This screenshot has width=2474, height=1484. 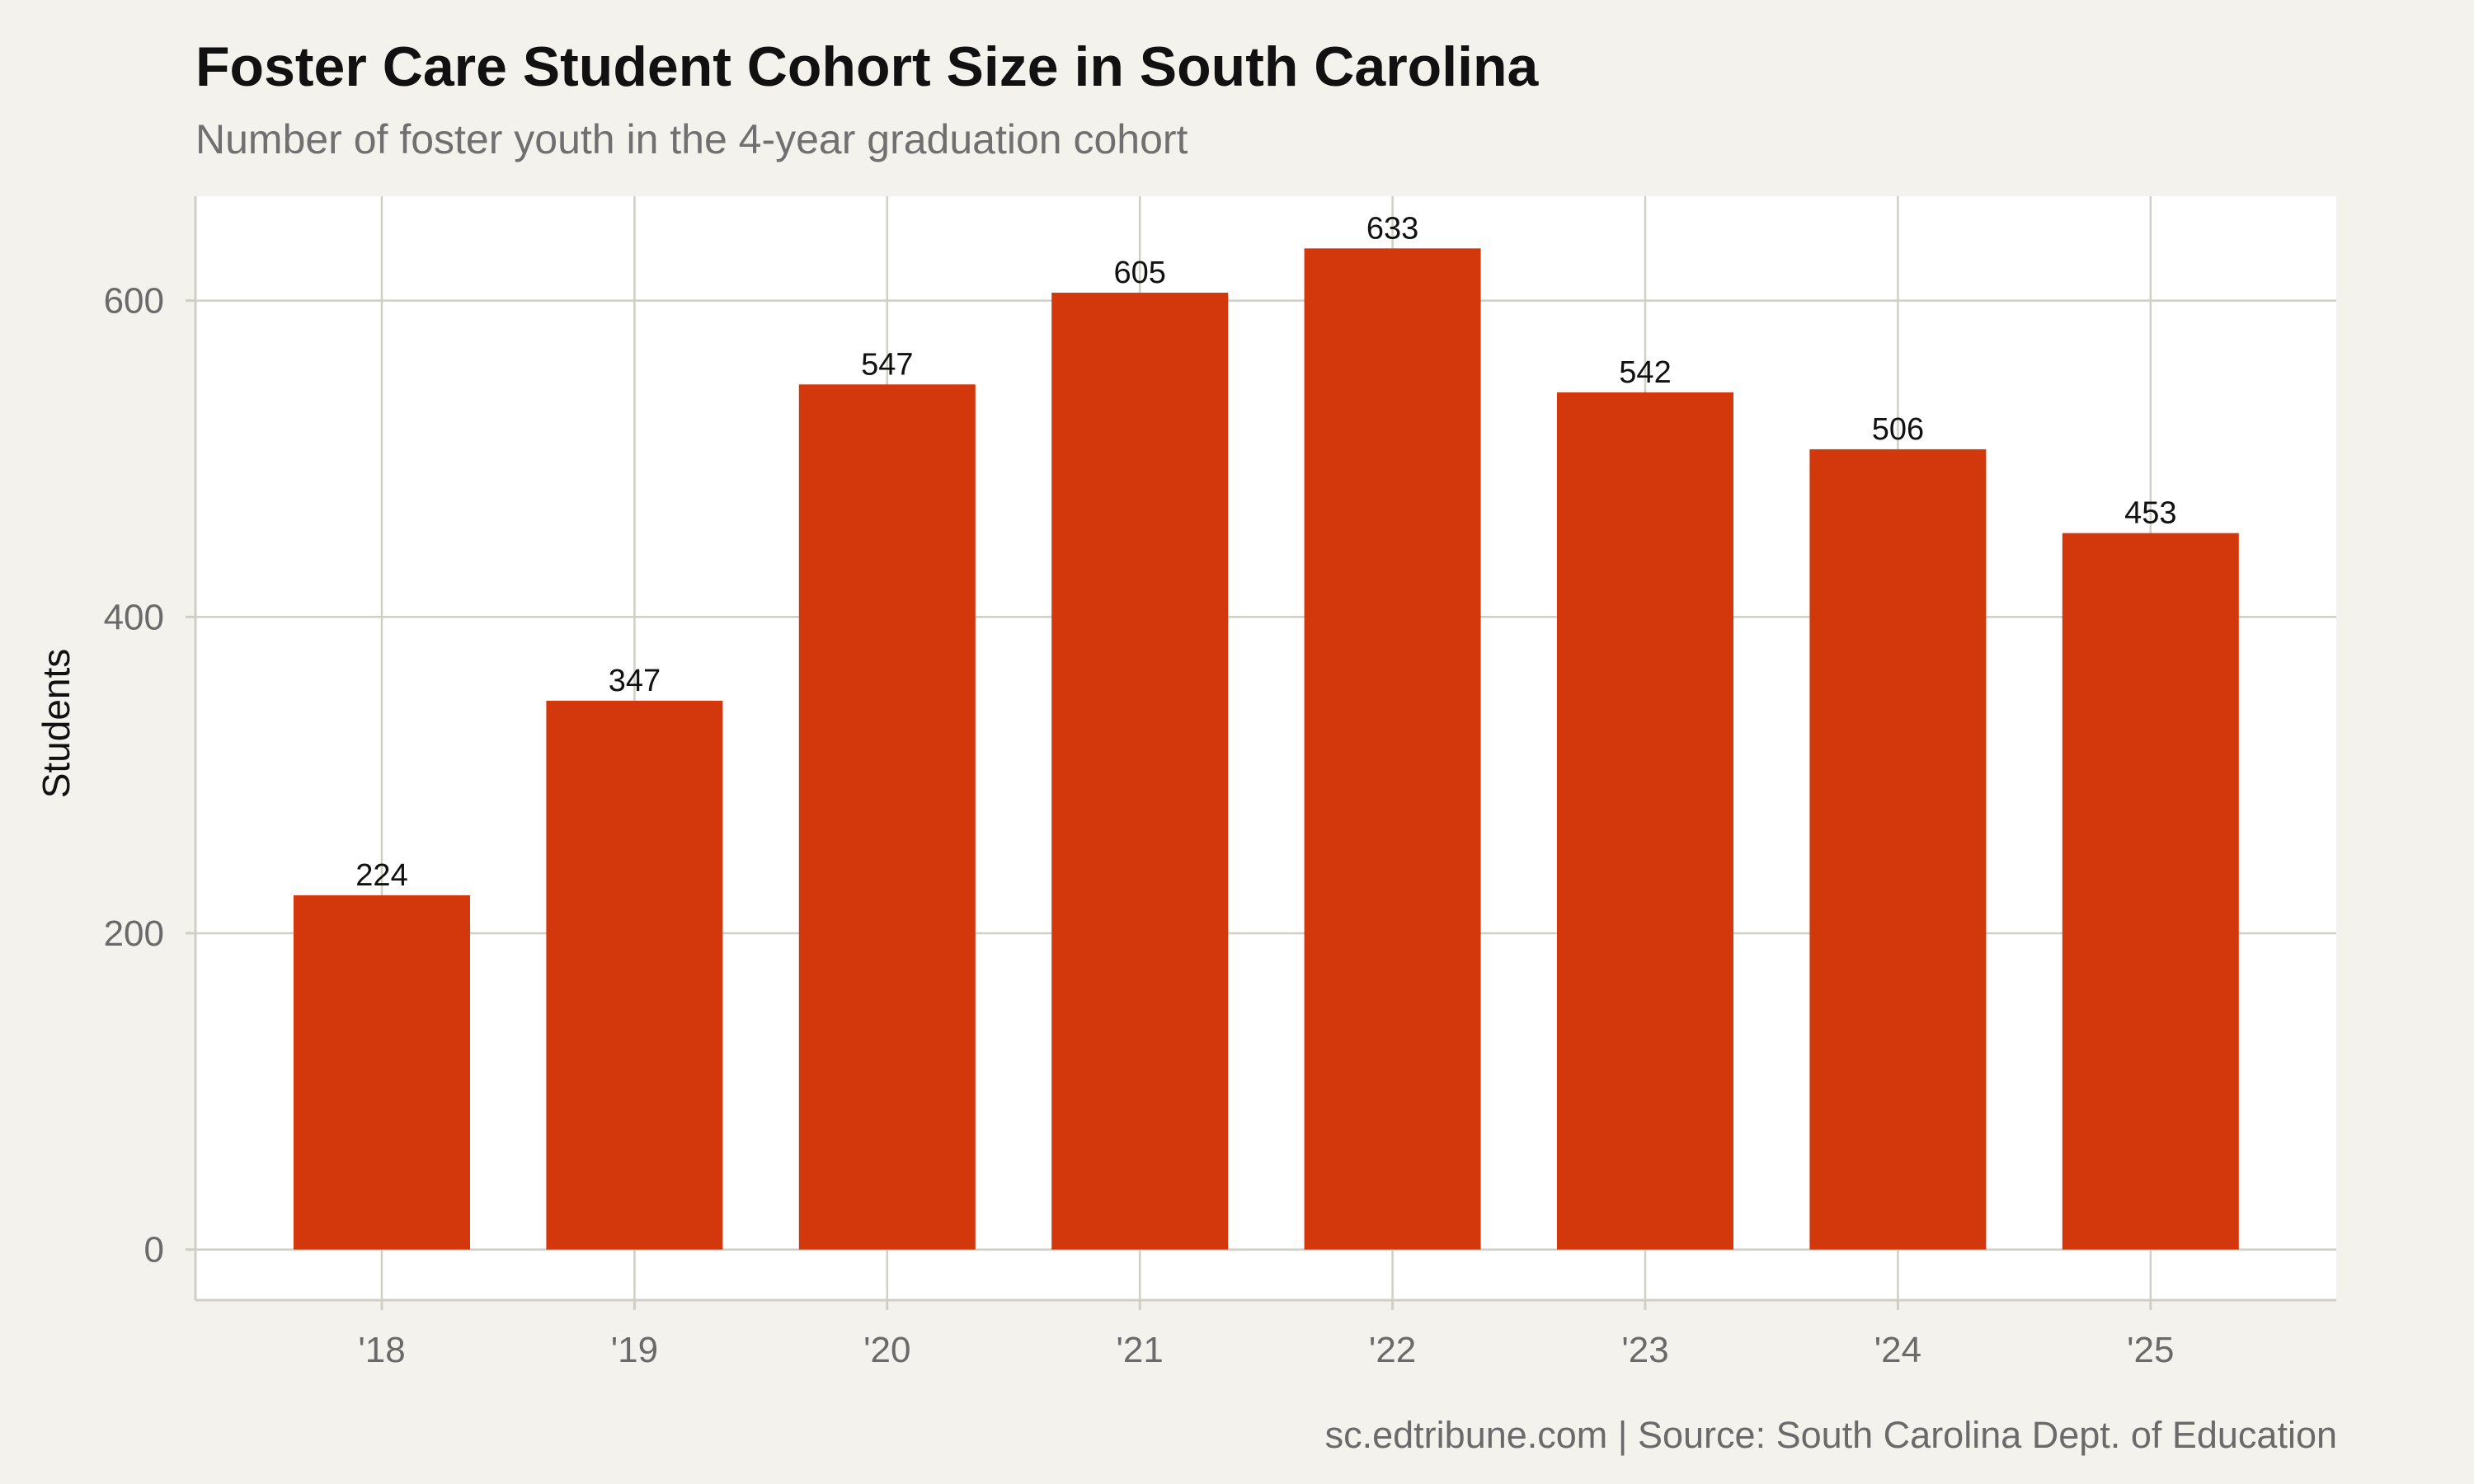 What do you see at coordinates (2150, 1350) in the screenshot?
I see `x-tick-label: '25` at bounding box center [2150, 1350].